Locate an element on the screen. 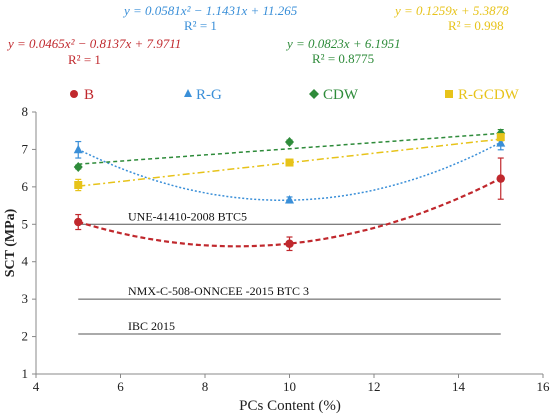 This screenshot has width=550, height=416. legend-label-rg: R-G is located at coordinates (209, 95).